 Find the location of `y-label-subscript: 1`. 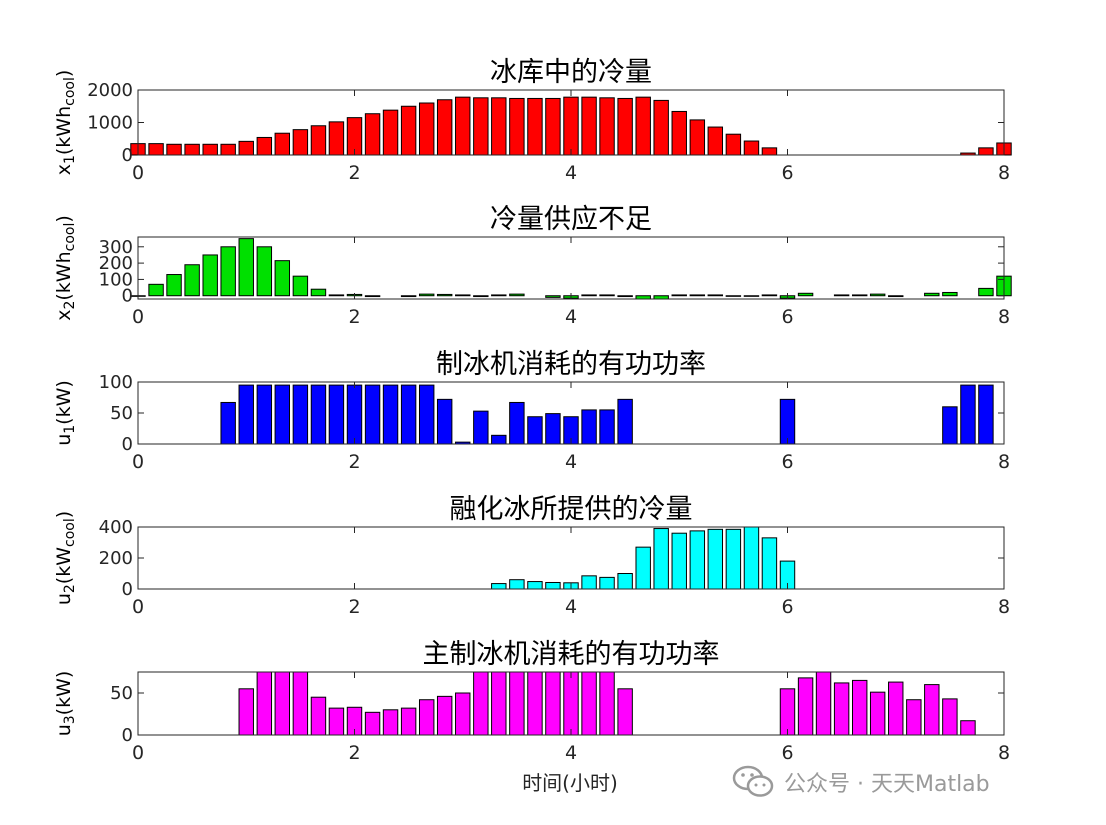

y-label-subscript: 1 is located at coordinates (70, 429).